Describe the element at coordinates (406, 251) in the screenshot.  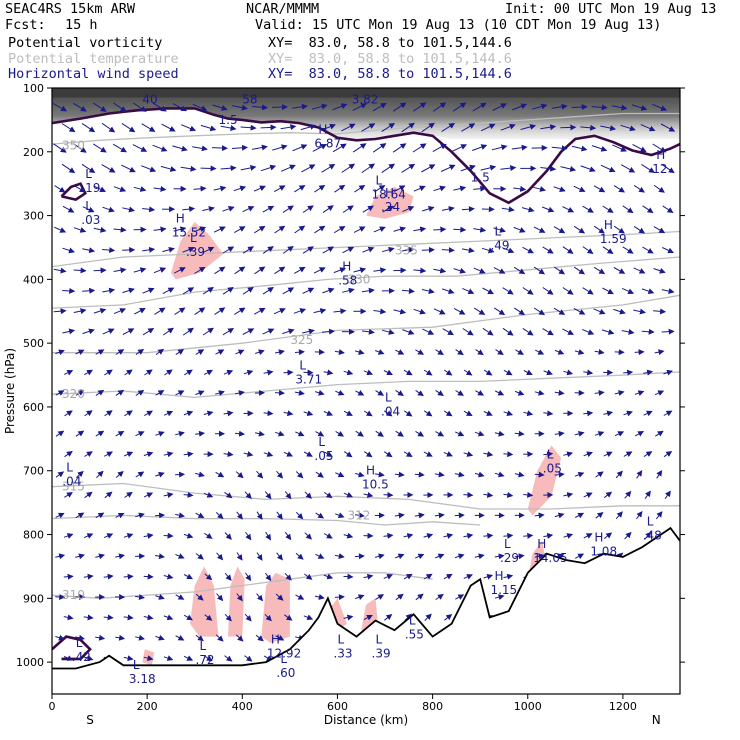
I see `theta-label: 335` at that location.